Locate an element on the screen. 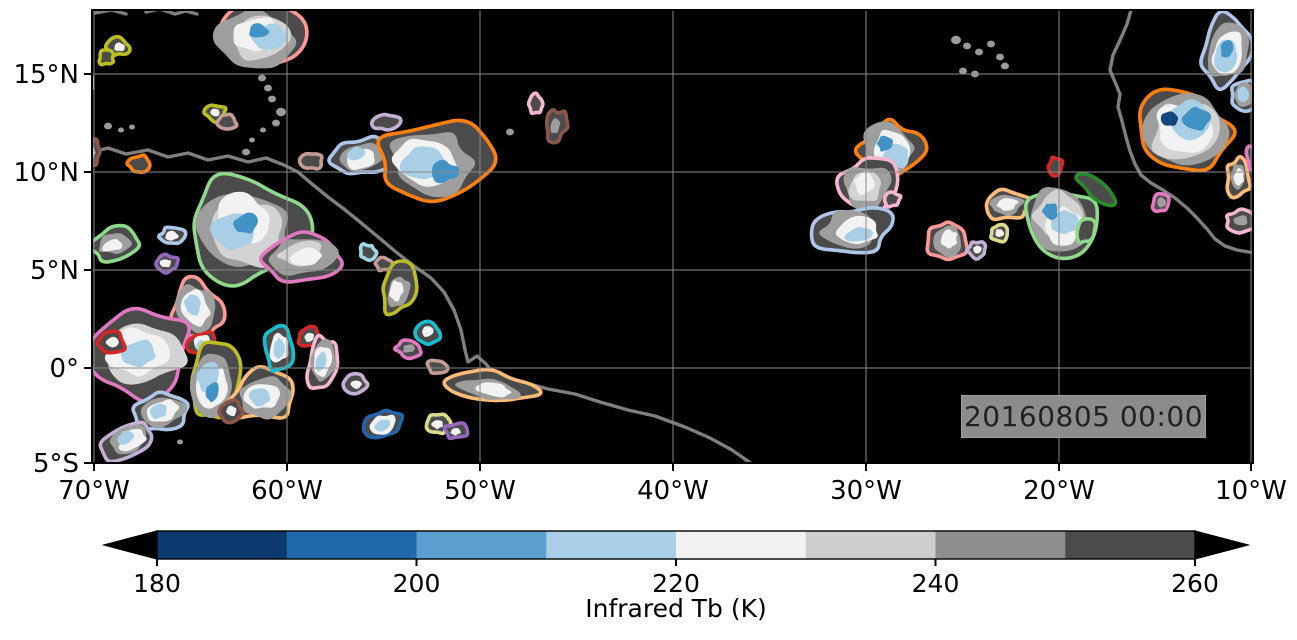 The height and width of the screenshot is (640, 1297). x-tick-label: 10°W is located at coordinates (1251, 491).